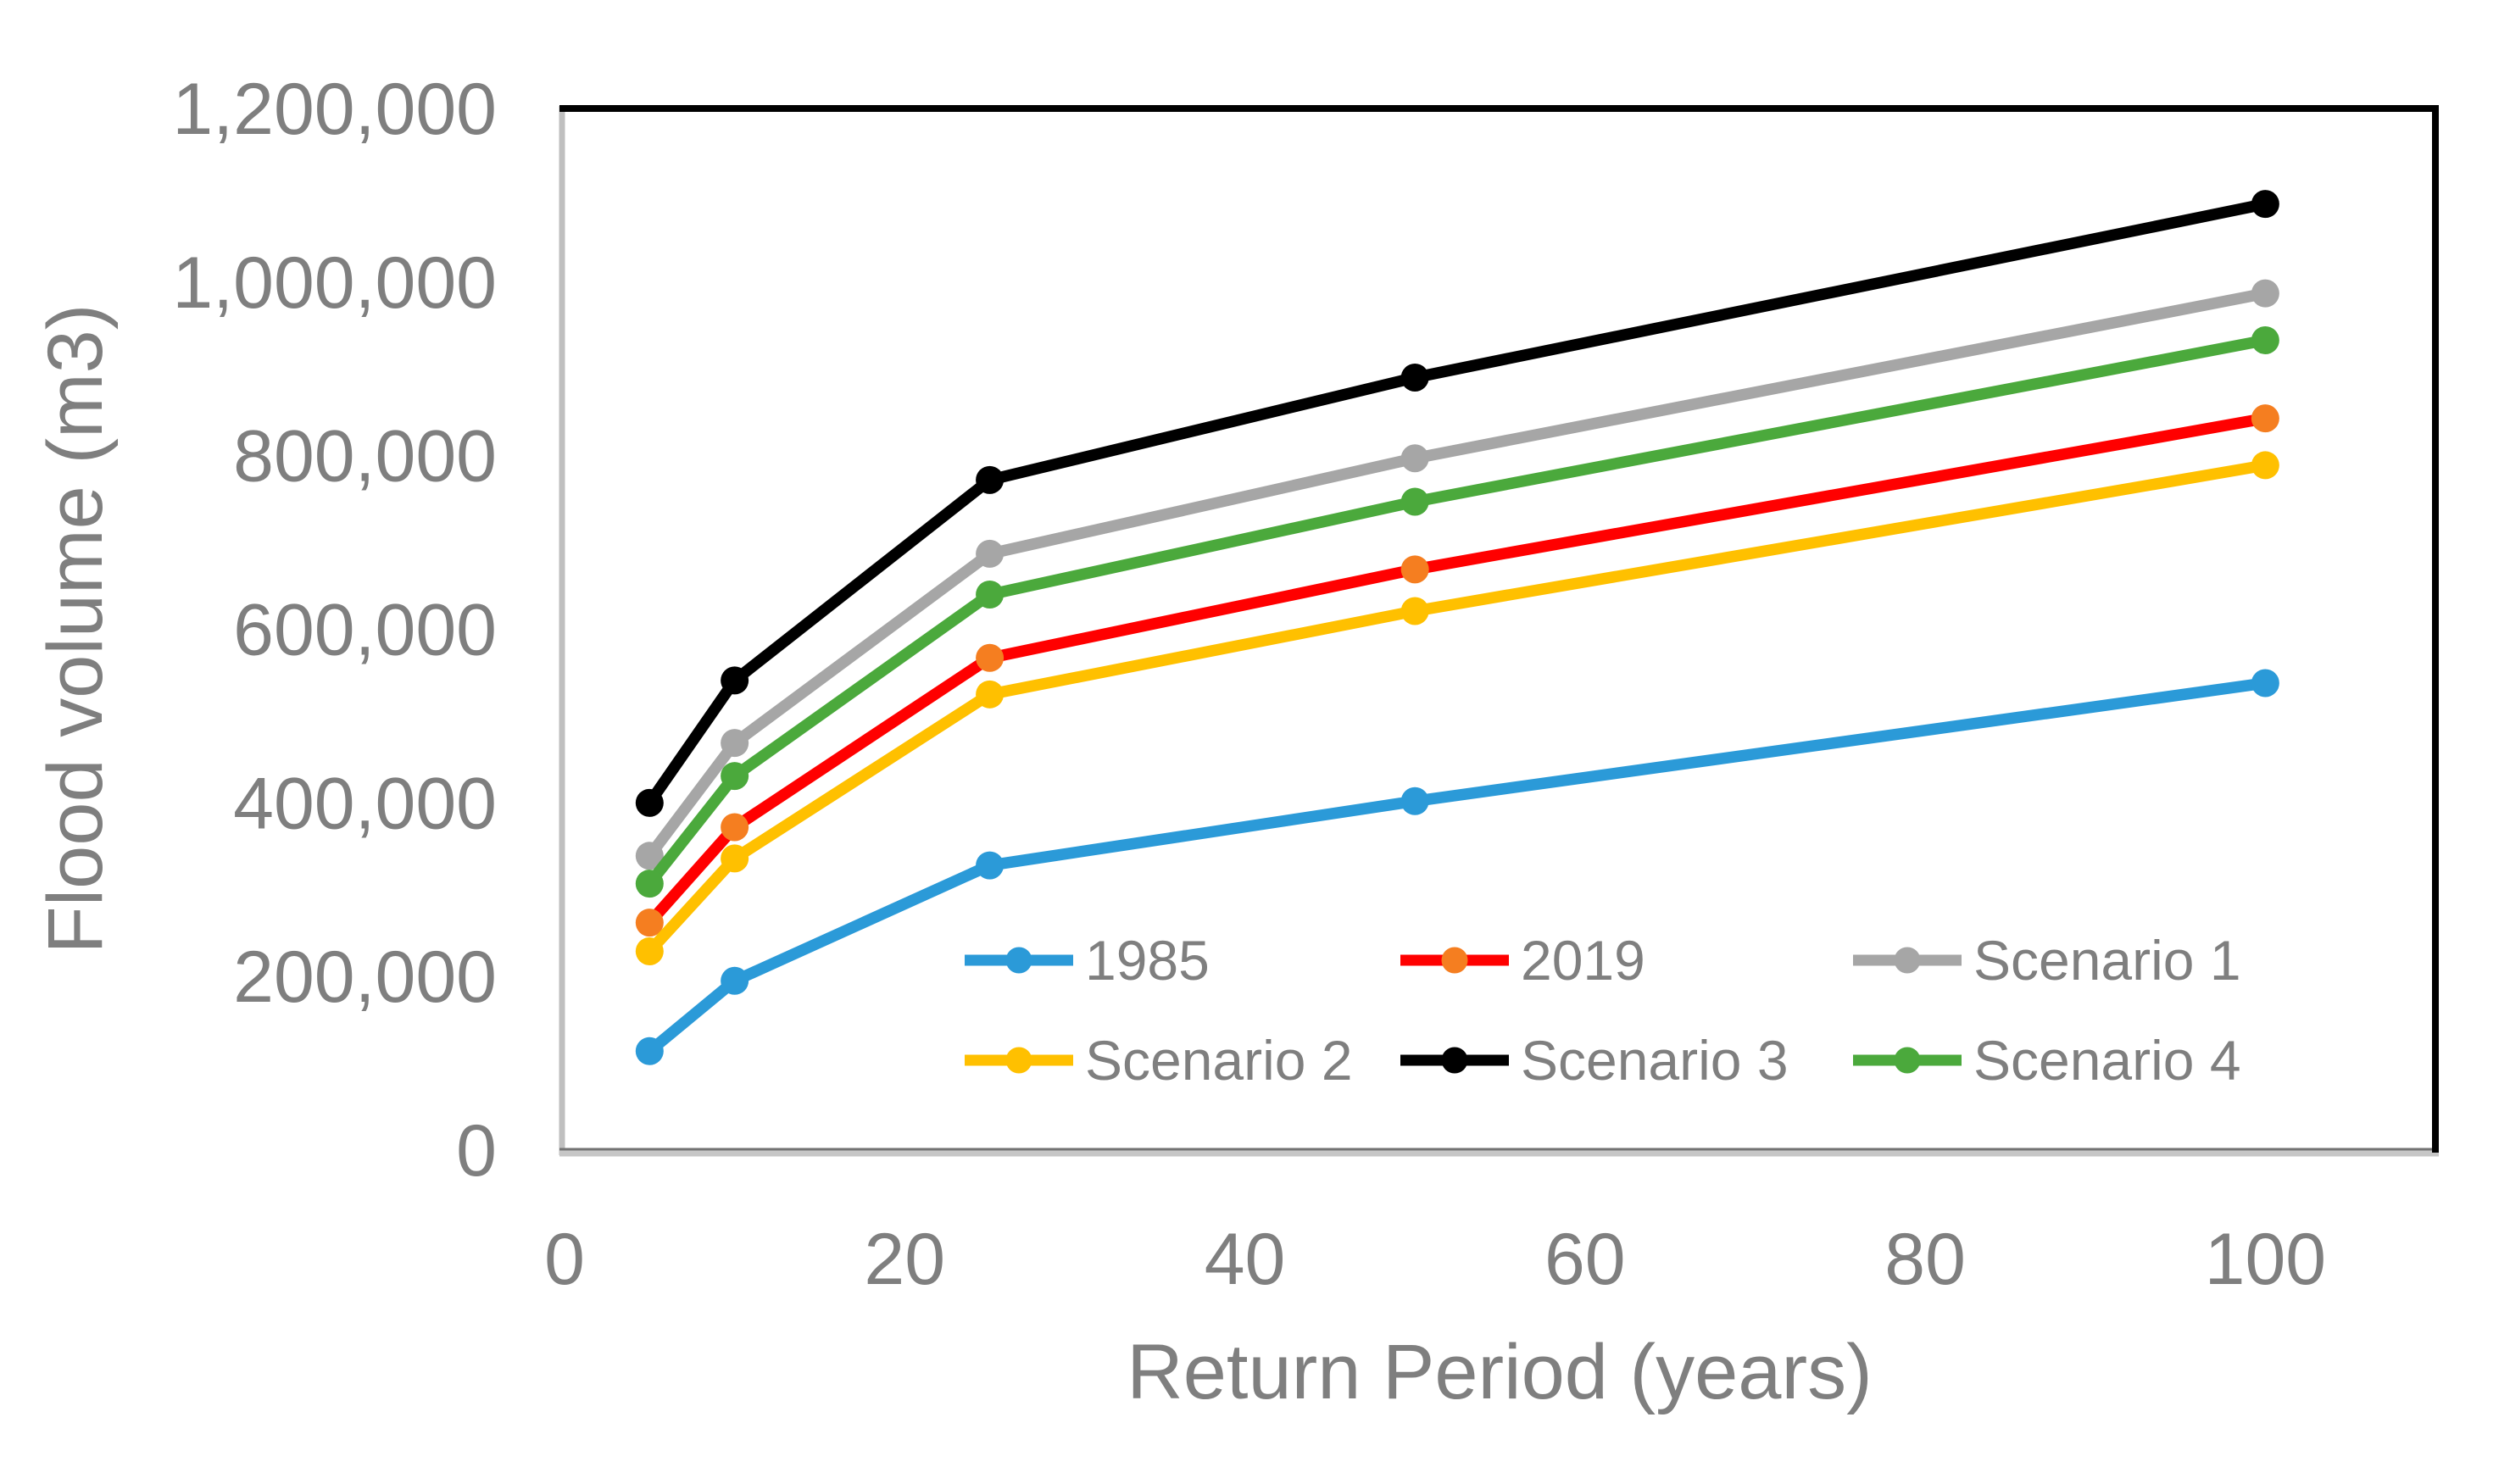  Describe the element at coordinates (365, 457) in the screenshot. I see `y-tick-label: 800,000` at that location.